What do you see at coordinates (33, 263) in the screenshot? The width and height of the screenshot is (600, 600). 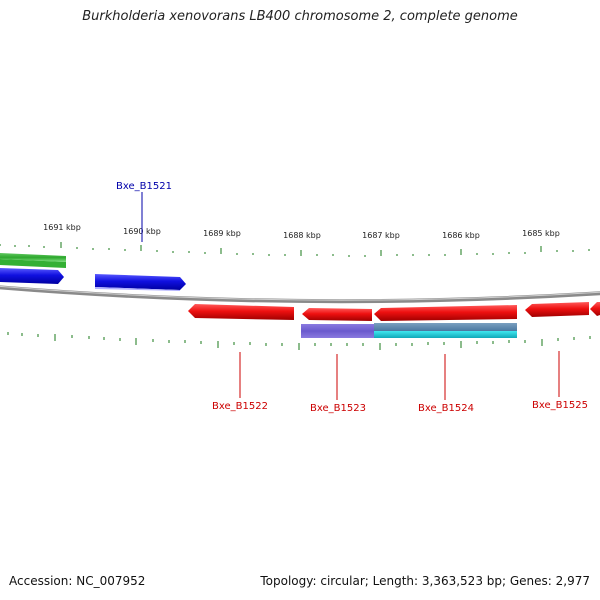 I see `rna-feature` at bounding box center [33, 263].